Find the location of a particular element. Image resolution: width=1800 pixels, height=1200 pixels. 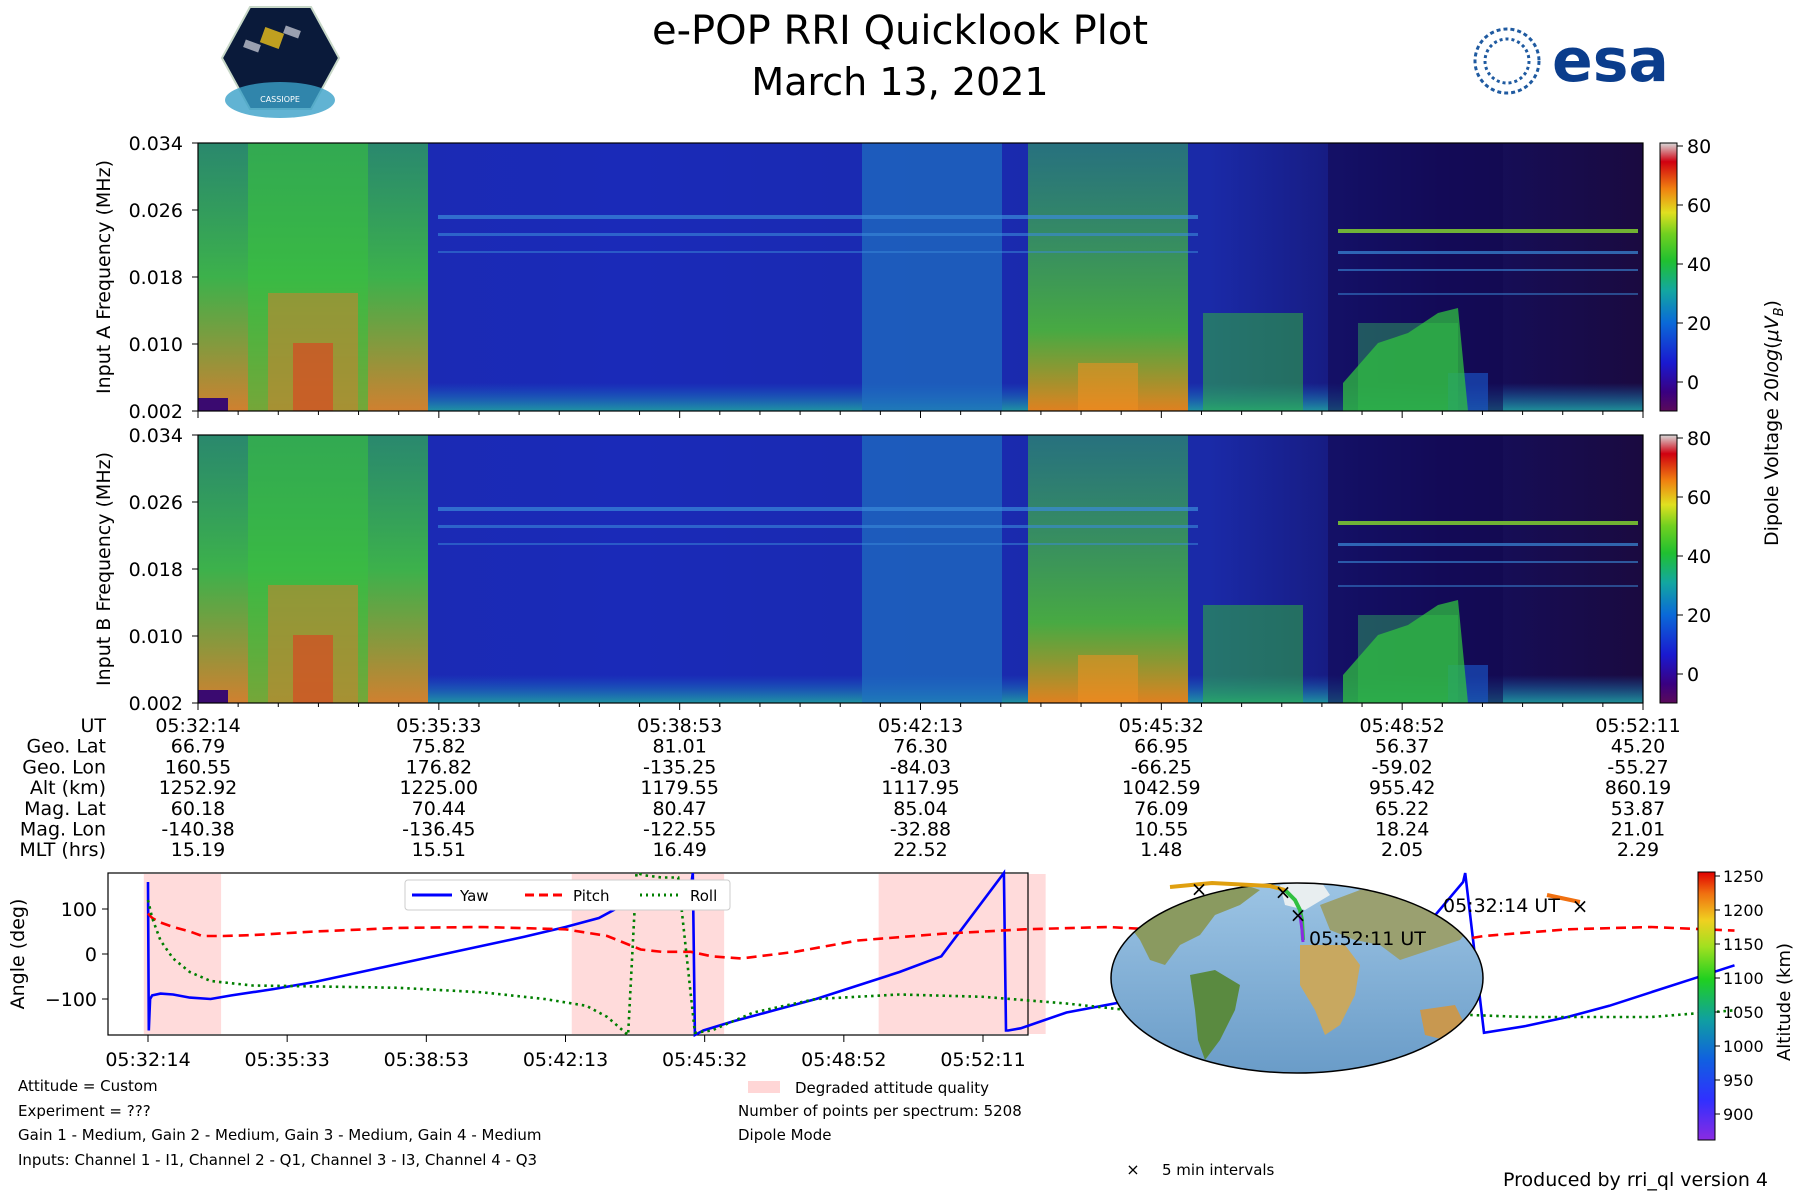

altitude-tick-label: 1250 is located at coordinates (1743, 876).